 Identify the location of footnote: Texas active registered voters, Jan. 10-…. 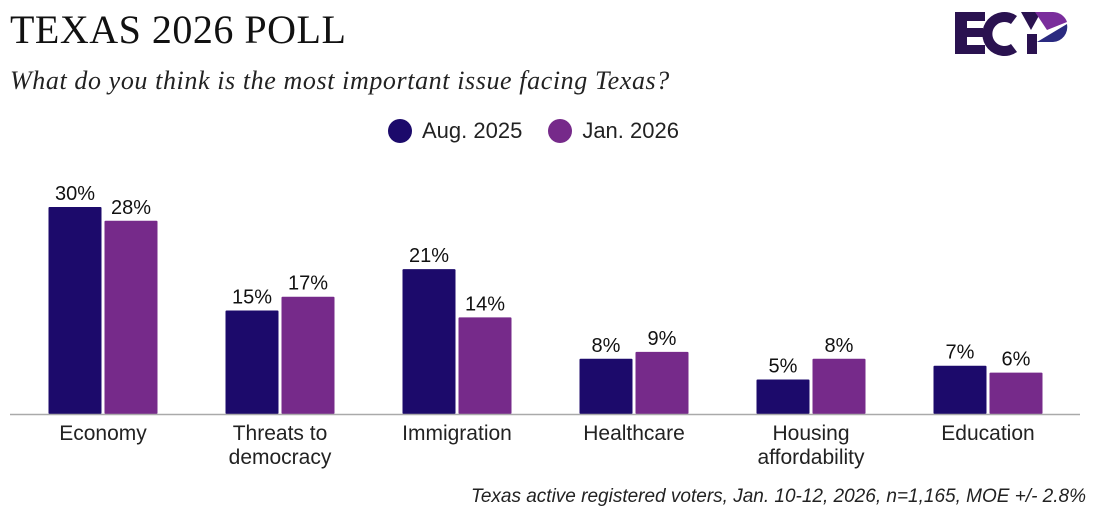
(778, 496).